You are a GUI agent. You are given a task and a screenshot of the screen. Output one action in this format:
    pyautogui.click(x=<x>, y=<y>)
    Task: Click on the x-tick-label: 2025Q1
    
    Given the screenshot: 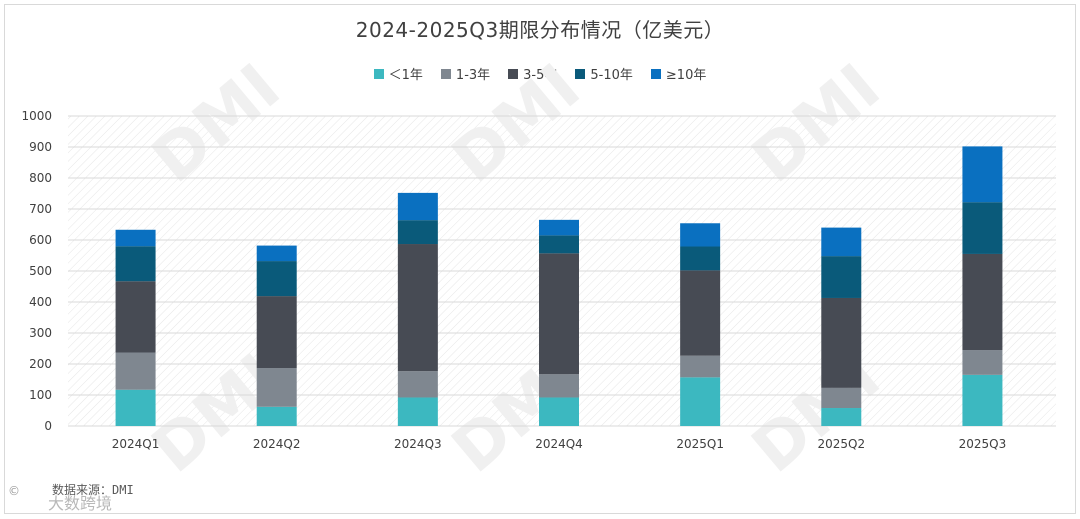 What is the action you would take?
    pyautogui.click(x=700, y=444)
    